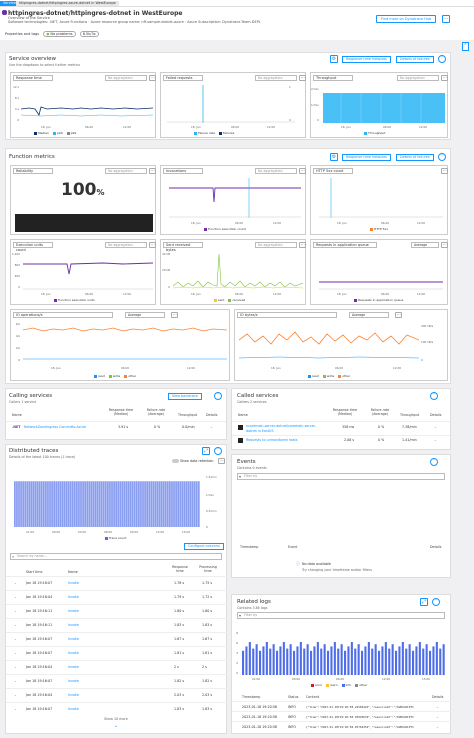 The width and height of the screenshot is (474, 738). Describe the element at coordinates (22, 34) in the screenshot. I see `properties-tags-link: Properties and tags` at that location.